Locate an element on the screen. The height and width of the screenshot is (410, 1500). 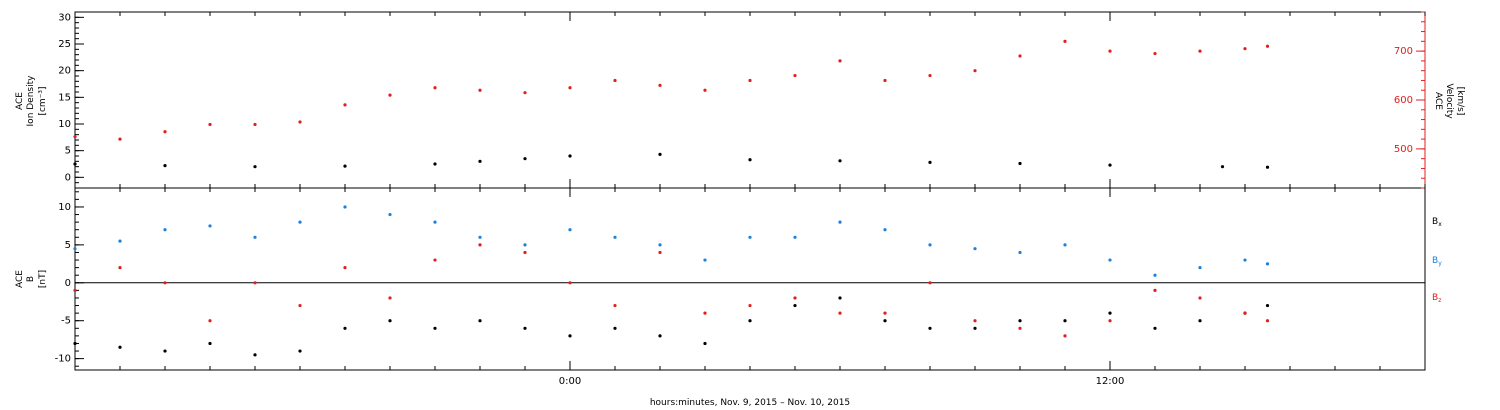
velocity-ylabel-line2: Velocity is located at coordinates (1449, 101).